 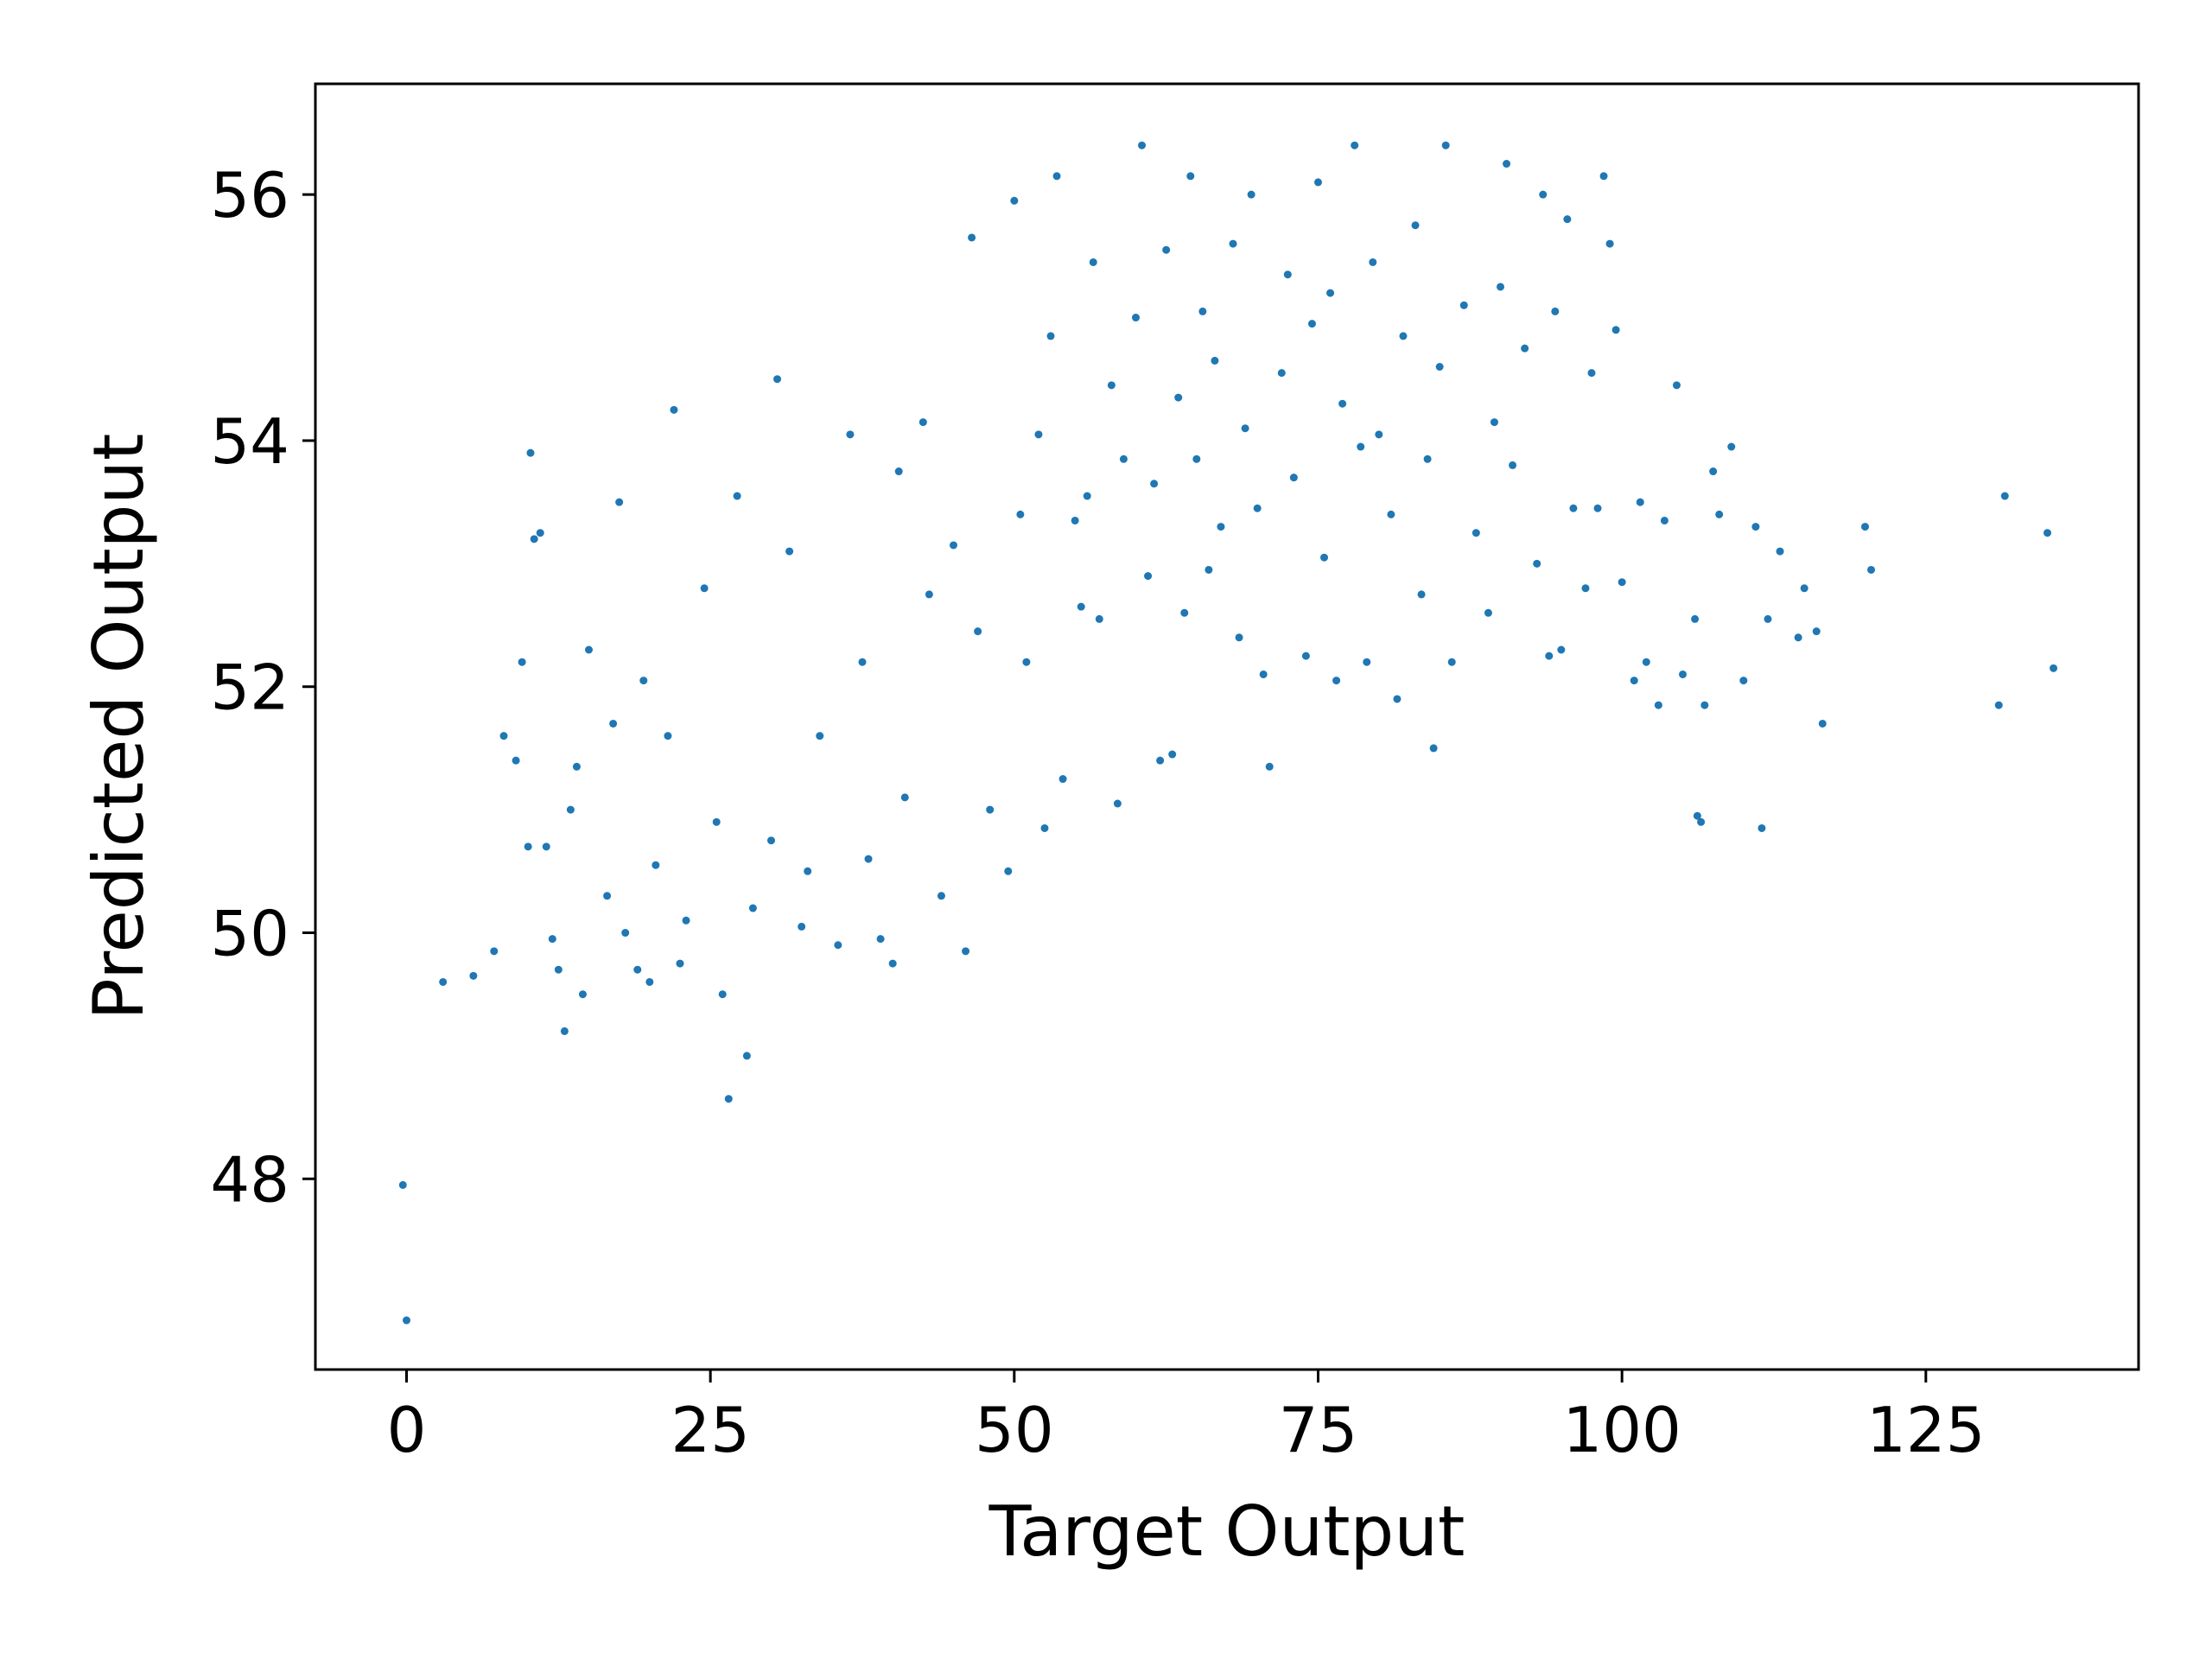 I want to click on x-tick-label: 50, so click(x=1014, y=1430).